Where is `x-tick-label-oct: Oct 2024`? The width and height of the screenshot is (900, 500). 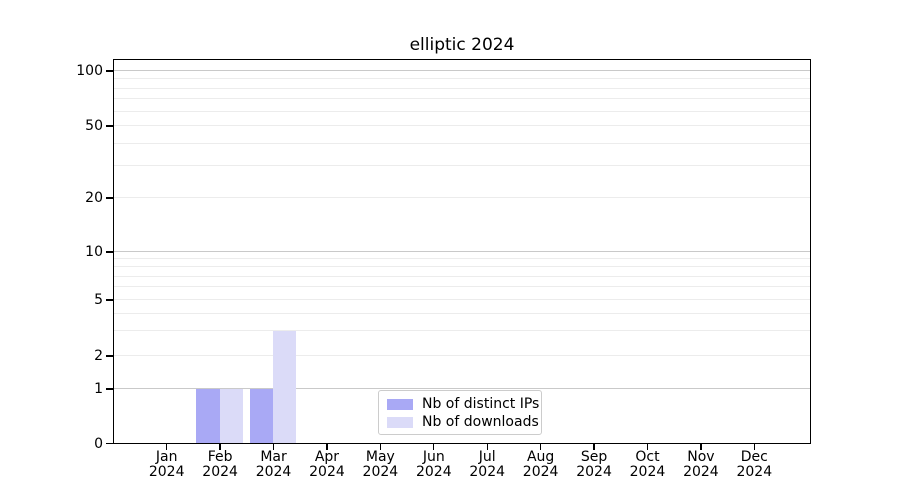
x-tick-label-oct: Oct 2024 is located at coordinates (647, 464).